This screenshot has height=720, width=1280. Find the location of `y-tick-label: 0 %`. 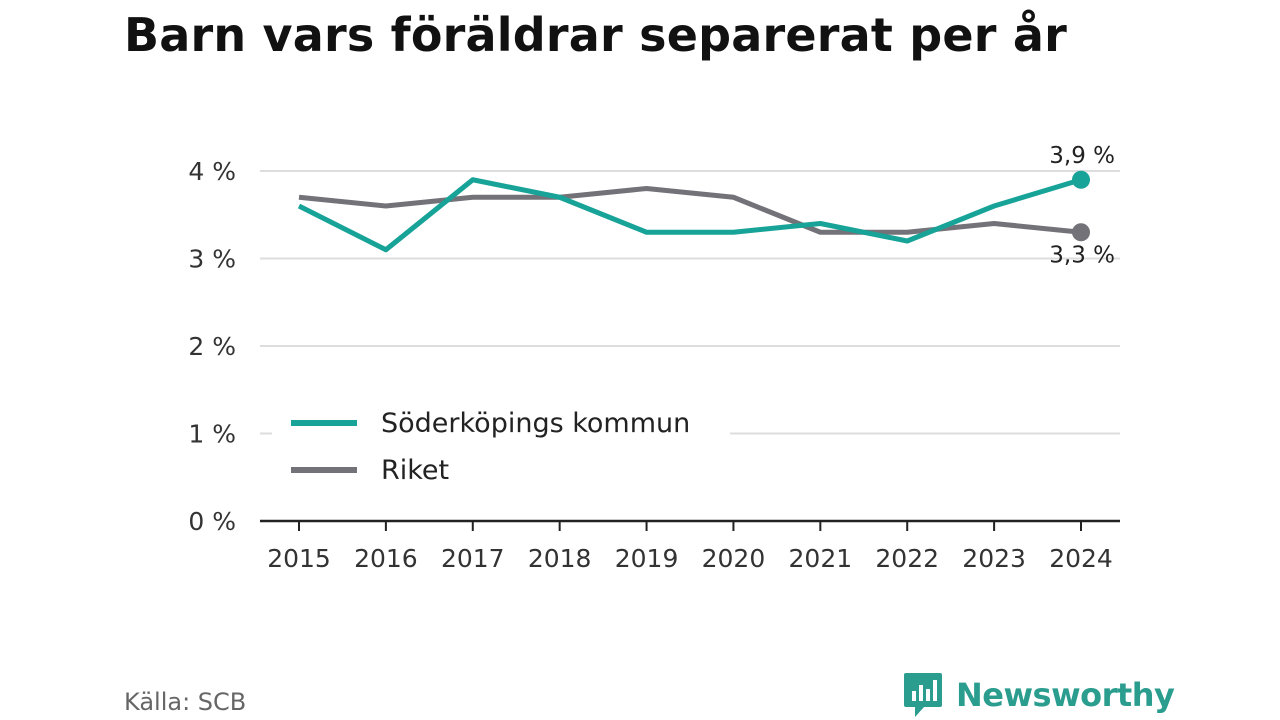

y-tick-label: 0 % is located at coordinates (212, 521).